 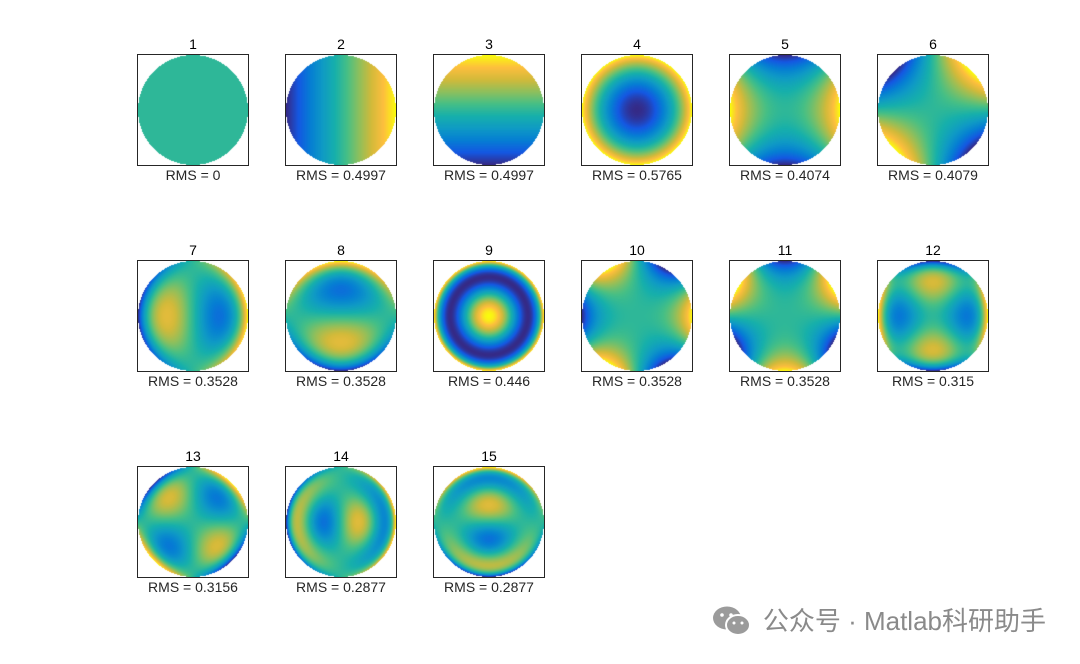 What do you see at coordinates (933, 381) in the screenshot?
I see `rms-label: RMS = 0.315` at bounding box center [933, 381].